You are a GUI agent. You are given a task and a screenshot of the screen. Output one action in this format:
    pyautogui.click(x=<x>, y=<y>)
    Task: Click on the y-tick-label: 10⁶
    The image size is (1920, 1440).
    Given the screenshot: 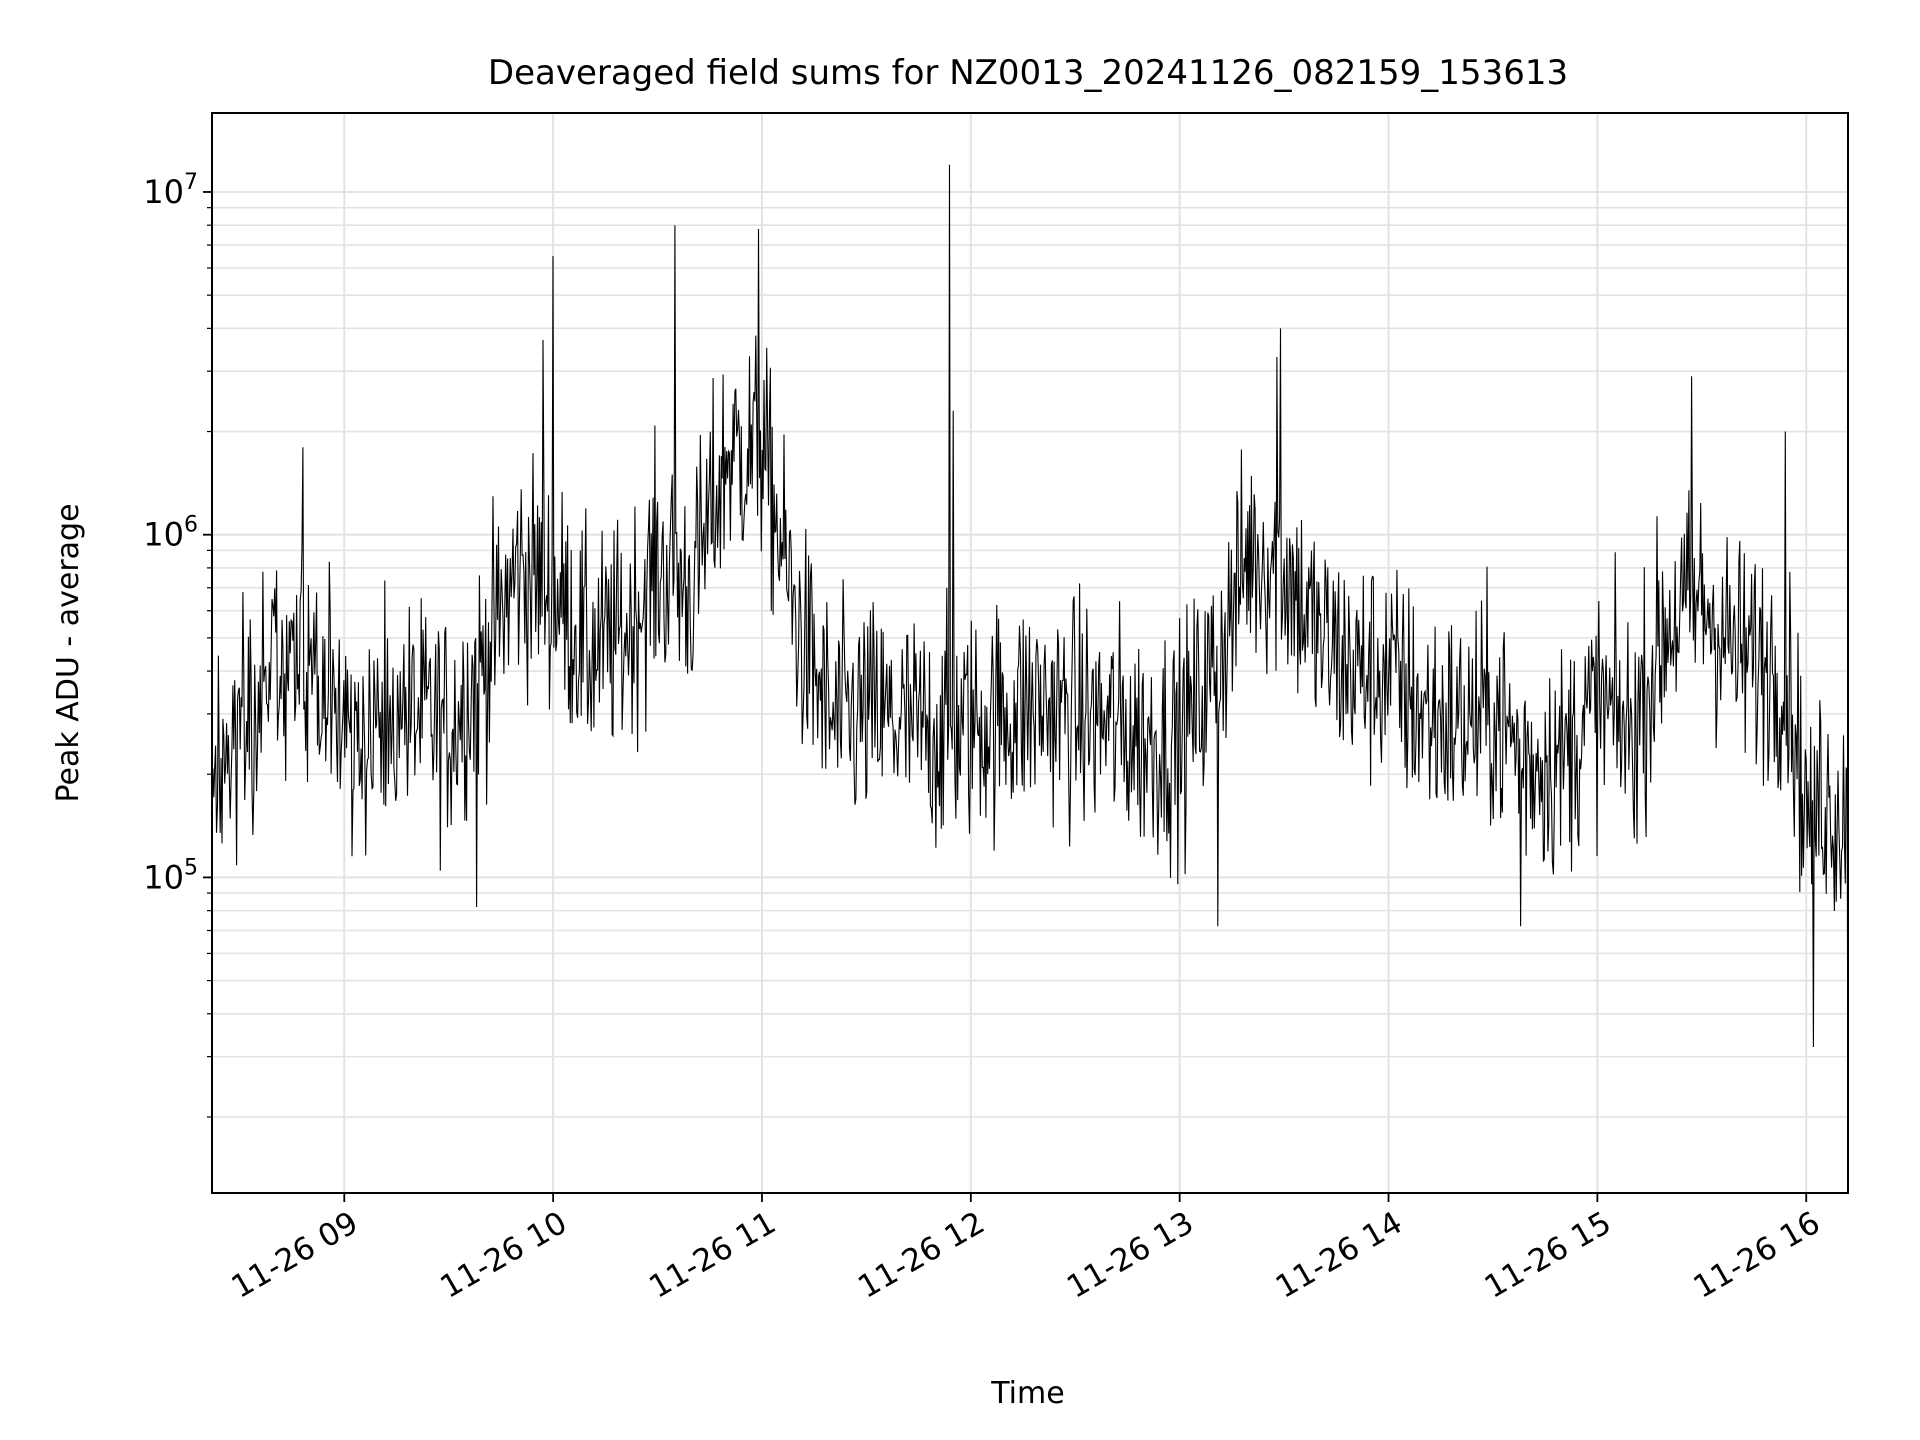 What is the action you would take?
    pyautogui.click(x=170, y=533)
    